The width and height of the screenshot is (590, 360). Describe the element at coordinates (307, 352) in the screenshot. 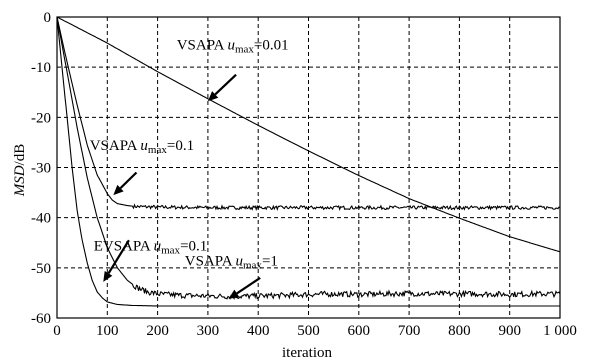

I see `x-axis-label: iteration` at that location.